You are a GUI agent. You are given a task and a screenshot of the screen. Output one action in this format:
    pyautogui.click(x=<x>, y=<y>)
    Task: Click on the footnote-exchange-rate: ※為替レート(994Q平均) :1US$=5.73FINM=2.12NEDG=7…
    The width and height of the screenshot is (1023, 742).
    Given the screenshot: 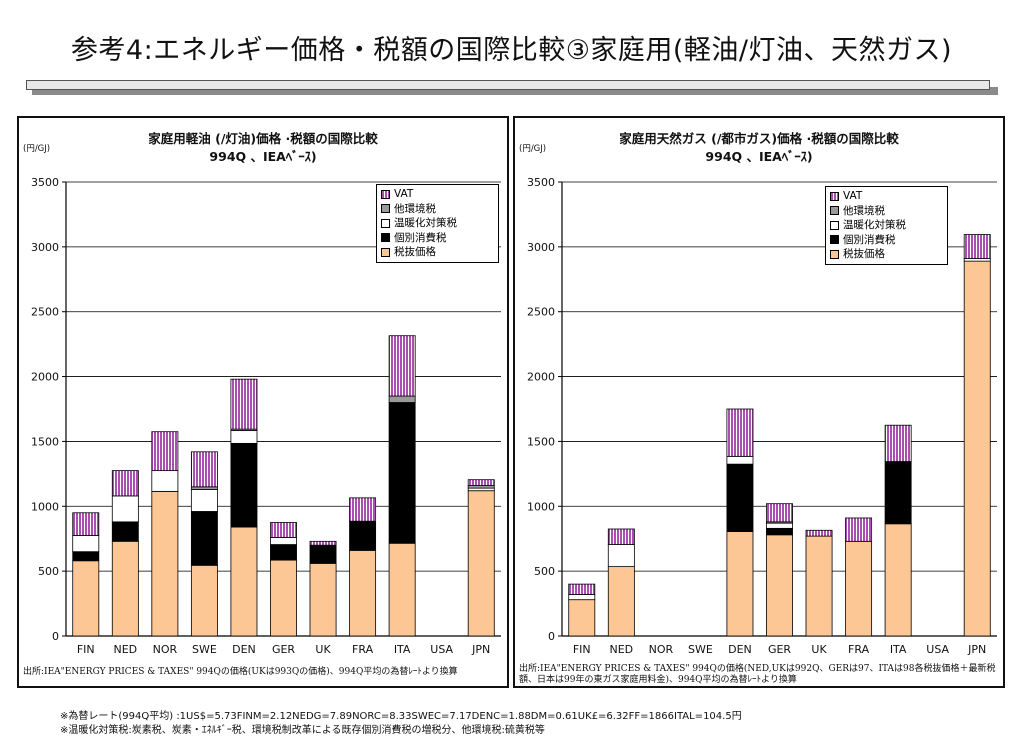 What is the action you would take?
    pyautogui.click(x=401, y=716)
    